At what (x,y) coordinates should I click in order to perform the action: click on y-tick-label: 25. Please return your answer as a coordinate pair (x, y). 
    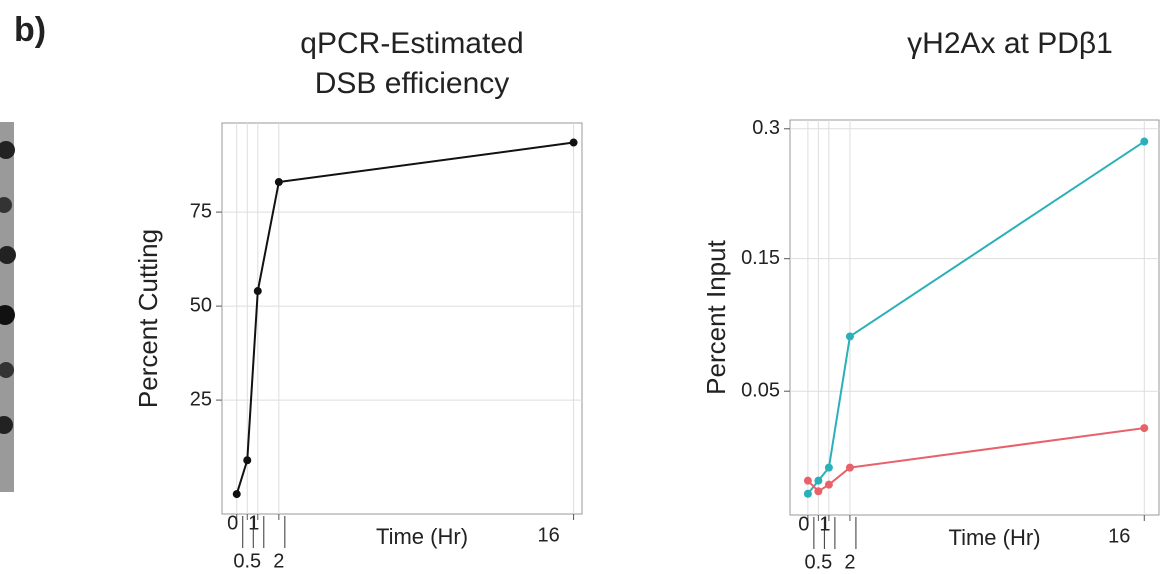
    Looking at the image, I should click on (201, 399).